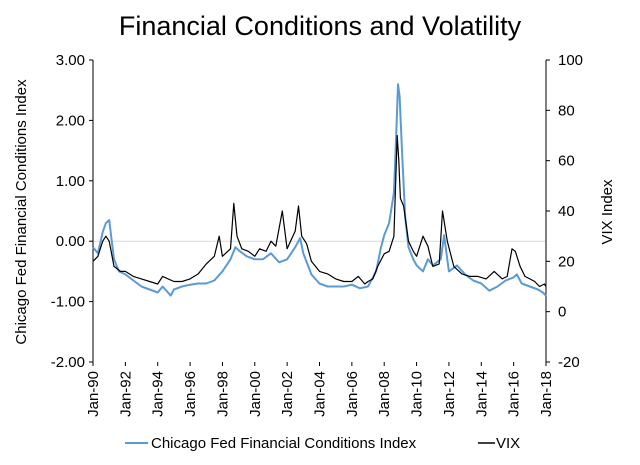 This screenshot has height=465, width=640. Describe the element at coordinates (68, 302) in the screenshot. I see `left-tick-label: -1.00` at that location.